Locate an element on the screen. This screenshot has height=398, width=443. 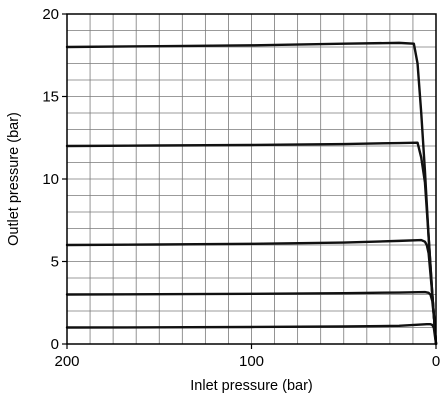
x-axis-title: Inlet pressure (bar) is located at coordinates (251, 386).